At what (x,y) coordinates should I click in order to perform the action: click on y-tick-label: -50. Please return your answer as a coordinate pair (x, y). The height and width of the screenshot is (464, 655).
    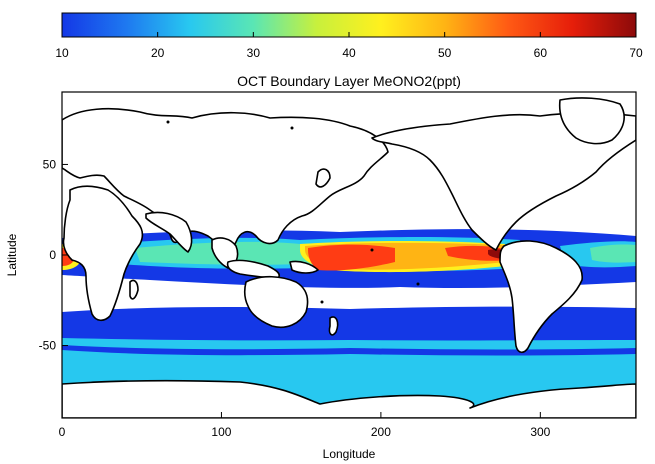
    Looking at the image, I should click on (48, 346).